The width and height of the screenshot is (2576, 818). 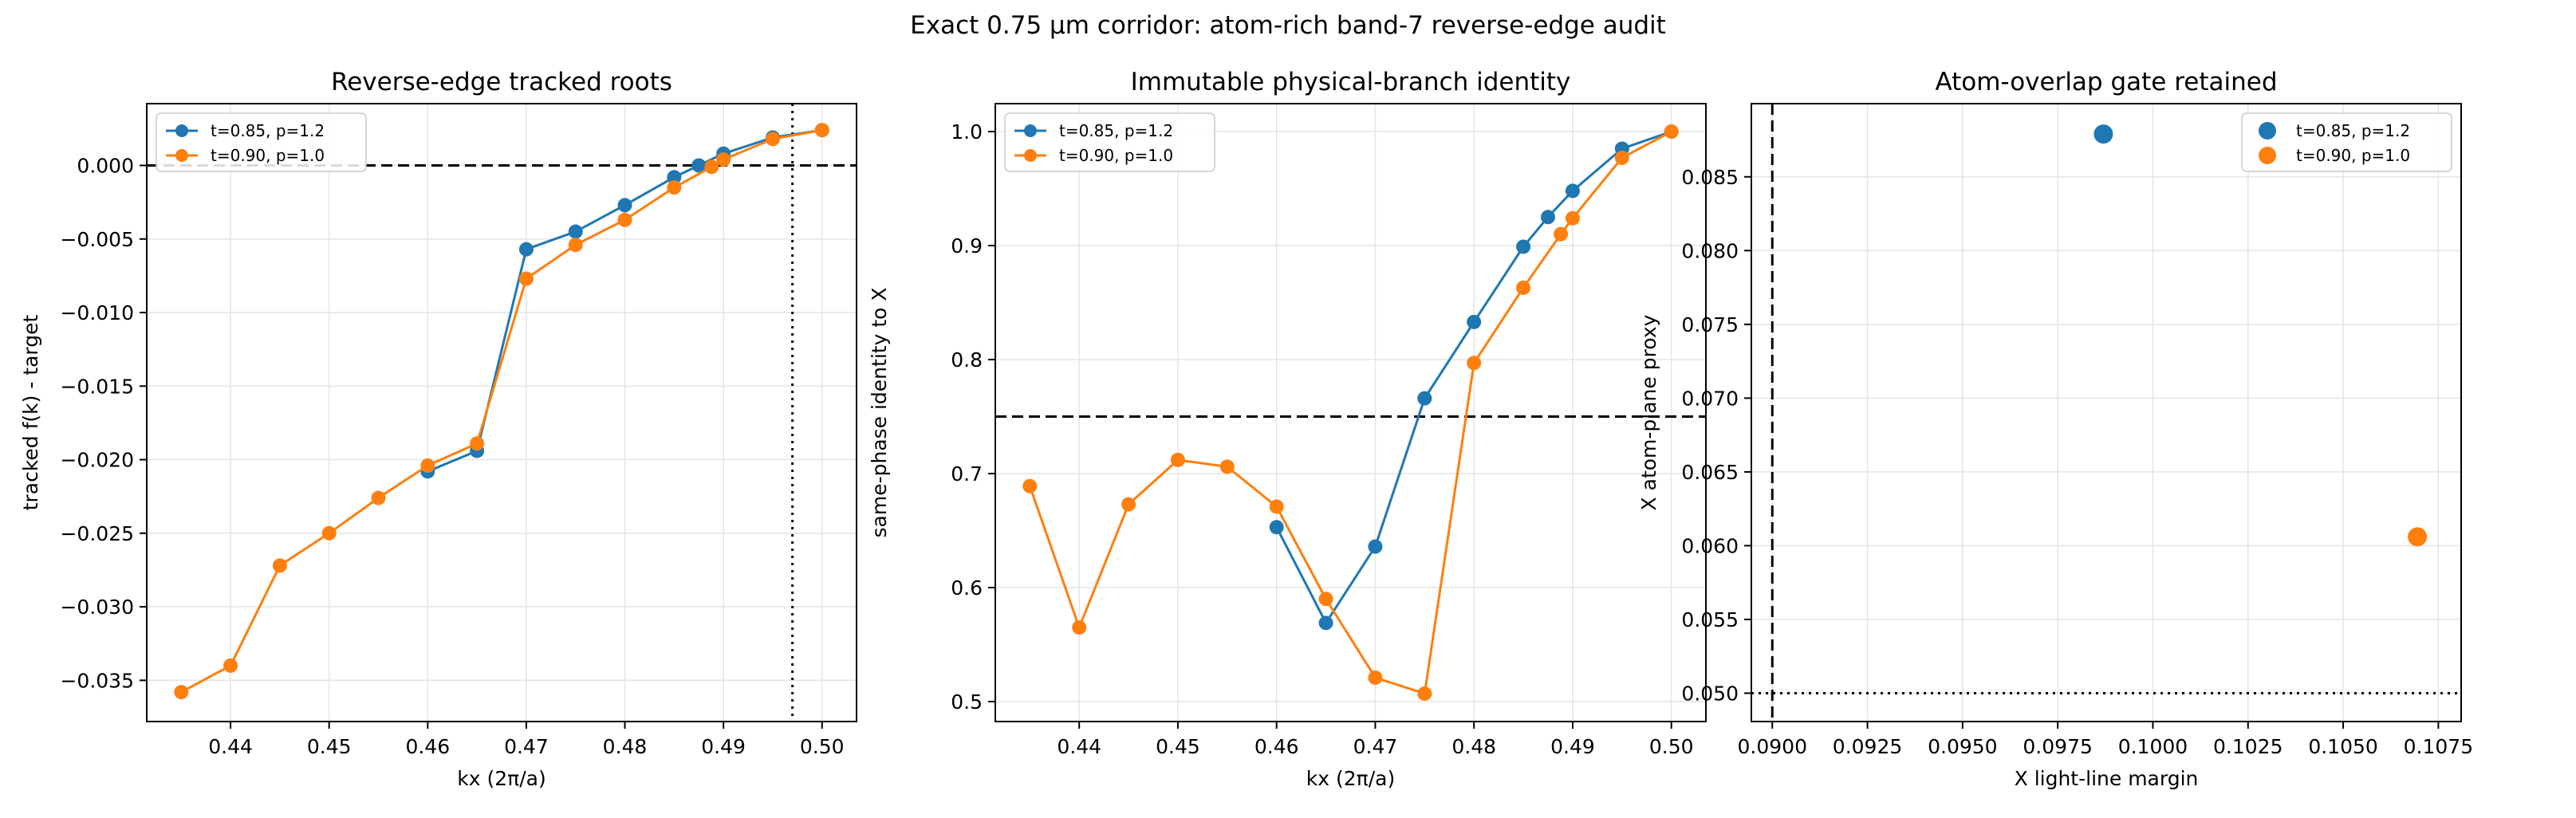 I want to click on x-tick-label: 0.47, so click(x=1375, y=746).